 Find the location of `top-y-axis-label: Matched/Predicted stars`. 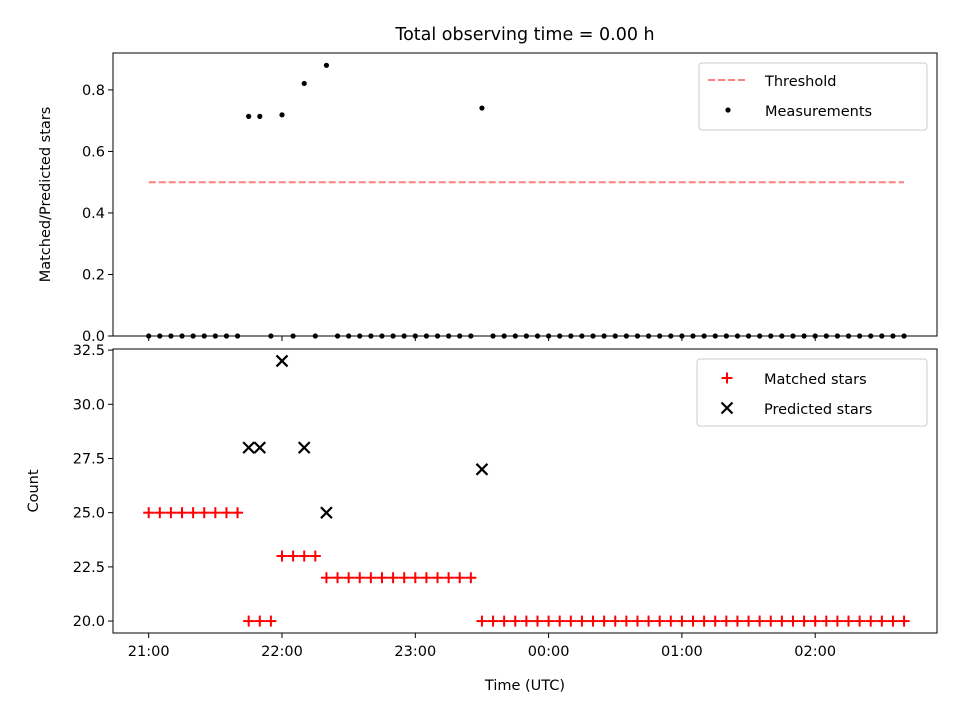

top-y-axis-label: Matched/Predicted stars is located at coordinates (46, 195).